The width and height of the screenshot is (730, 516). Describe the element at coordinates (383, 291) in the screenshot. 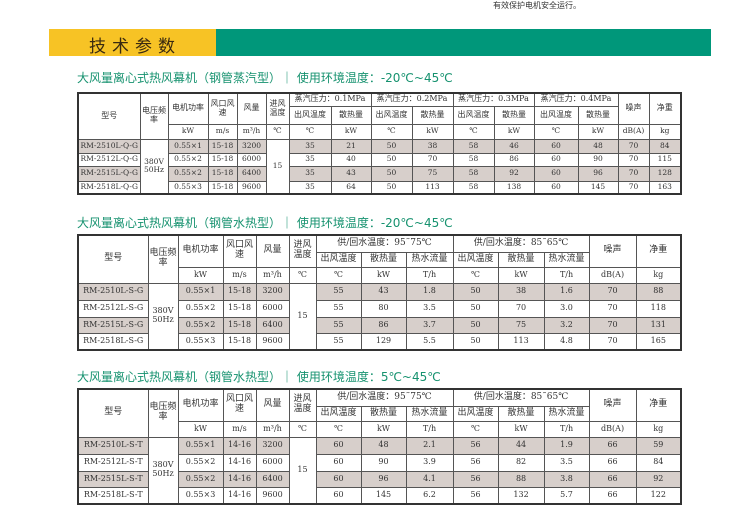

I see `value-cell: 43` at that location.